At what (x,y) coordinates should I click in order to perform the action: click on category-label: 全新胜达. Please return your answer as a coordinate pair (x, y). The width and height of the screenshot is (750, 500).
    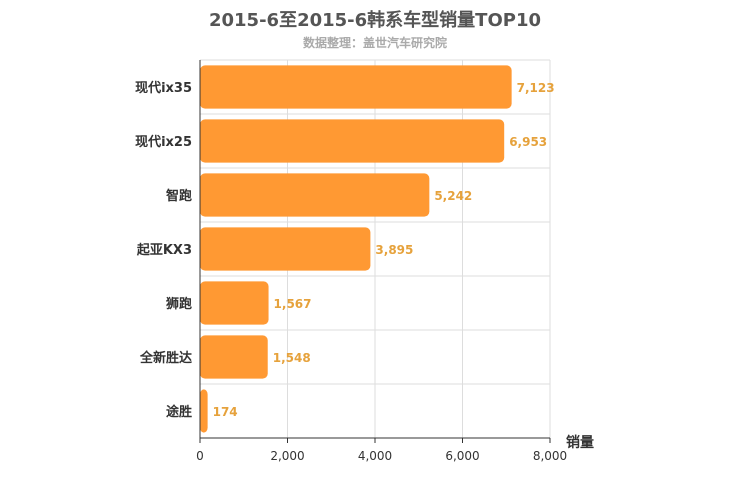
    Looking at the image, I should click on (165, 358).